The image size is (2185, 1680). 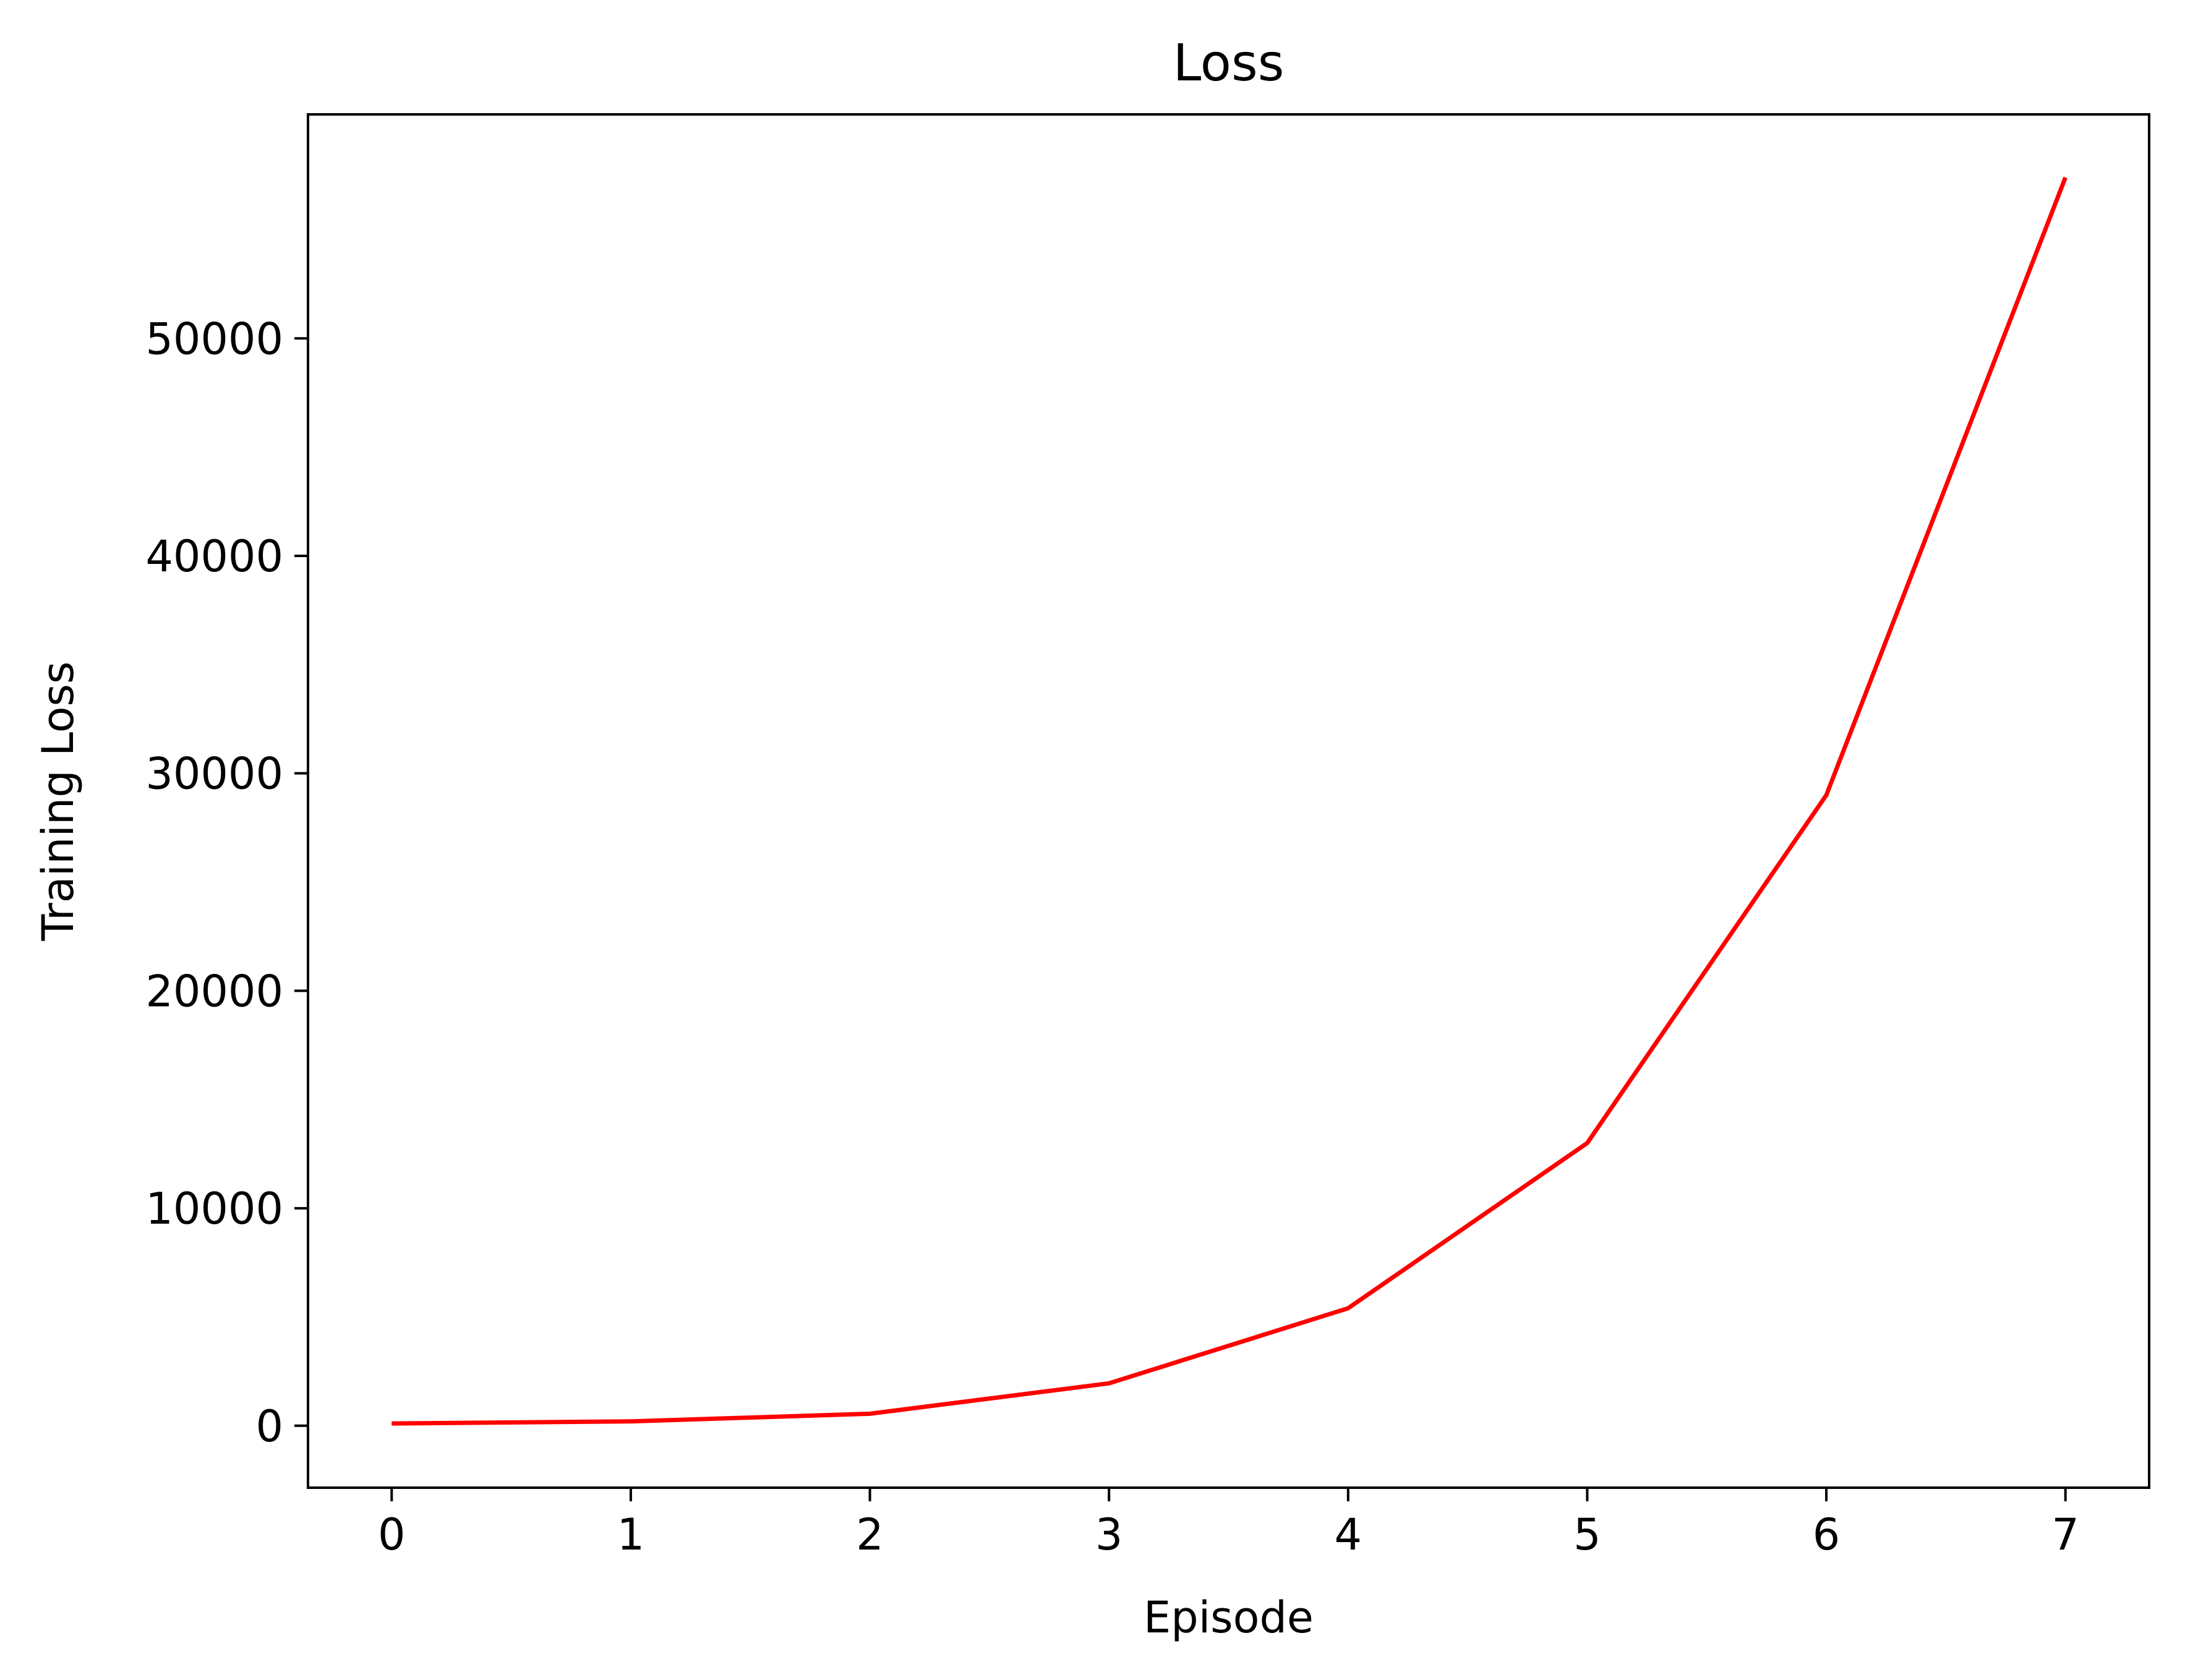 I want to click on x-axis-ticks: 0 1 2 3 4 5 6 7, so click(x=1228, y=1524).